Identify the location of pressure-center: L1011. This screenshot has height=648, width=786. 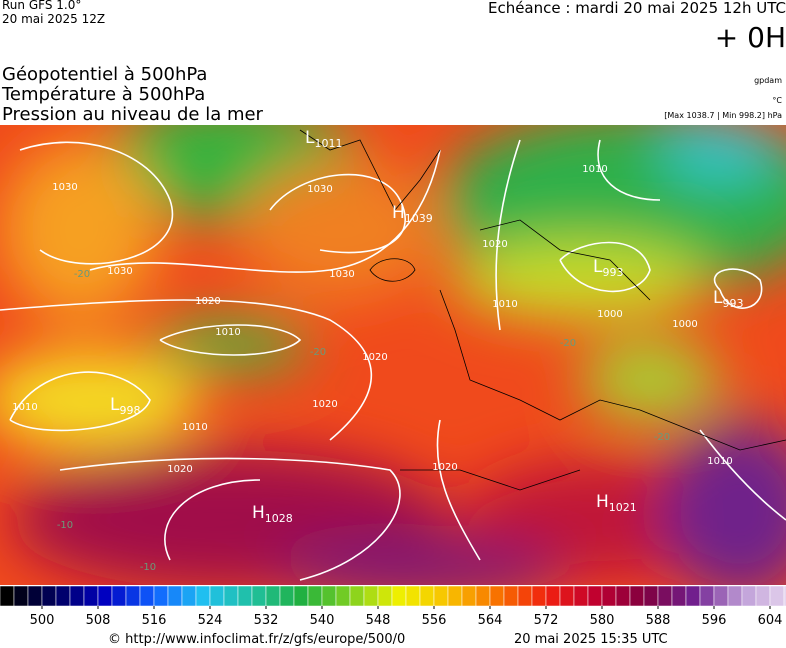
(323, 139).